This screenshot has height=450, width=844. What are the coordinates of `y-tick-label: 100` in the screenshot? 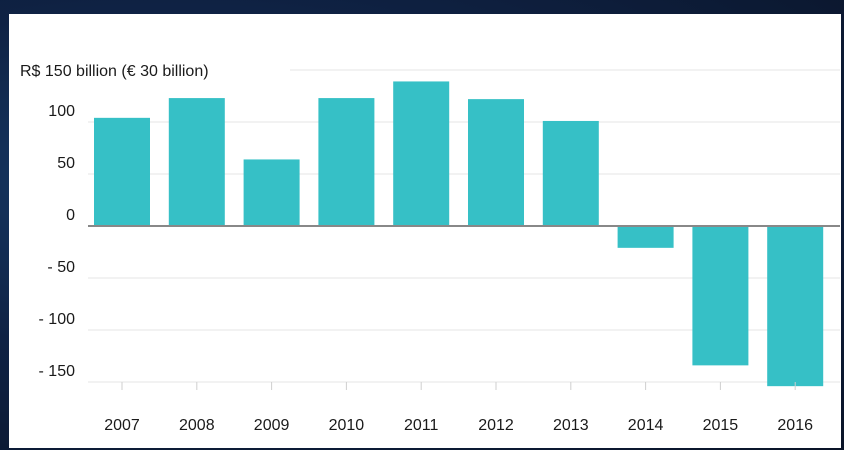 It's located at (61, 111).